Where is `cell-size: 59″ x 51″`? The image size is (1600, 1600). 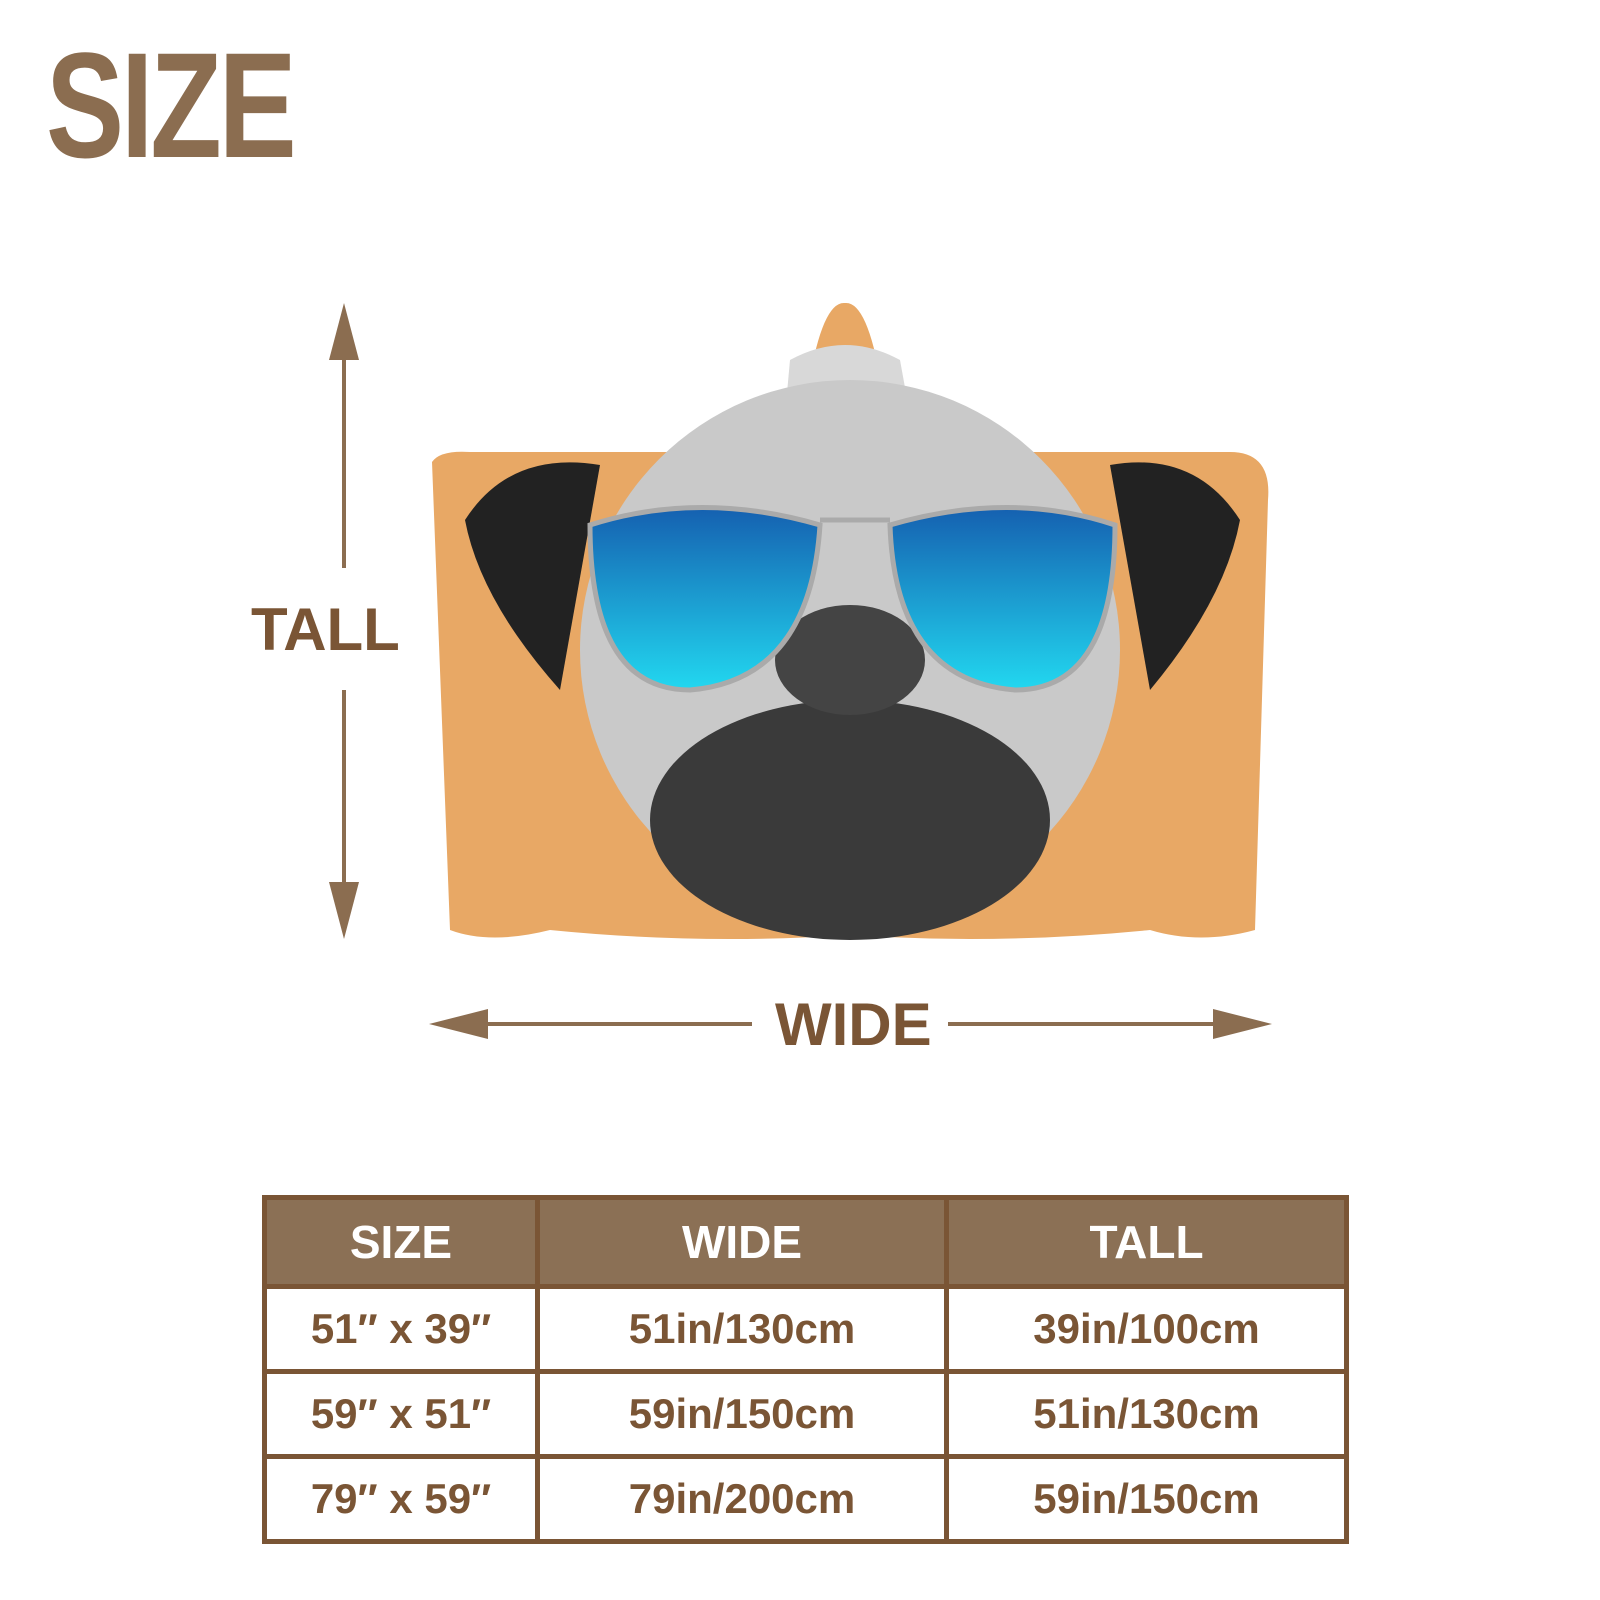
cell-size: 59″ x 51″ is located at coordinates (401, 1414).